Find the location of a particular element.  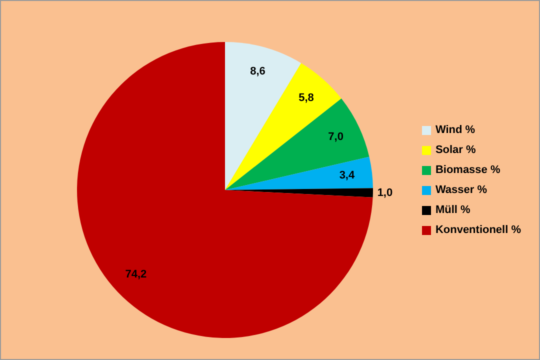

legend-label: Wind % is located at coordinates (455, 130).